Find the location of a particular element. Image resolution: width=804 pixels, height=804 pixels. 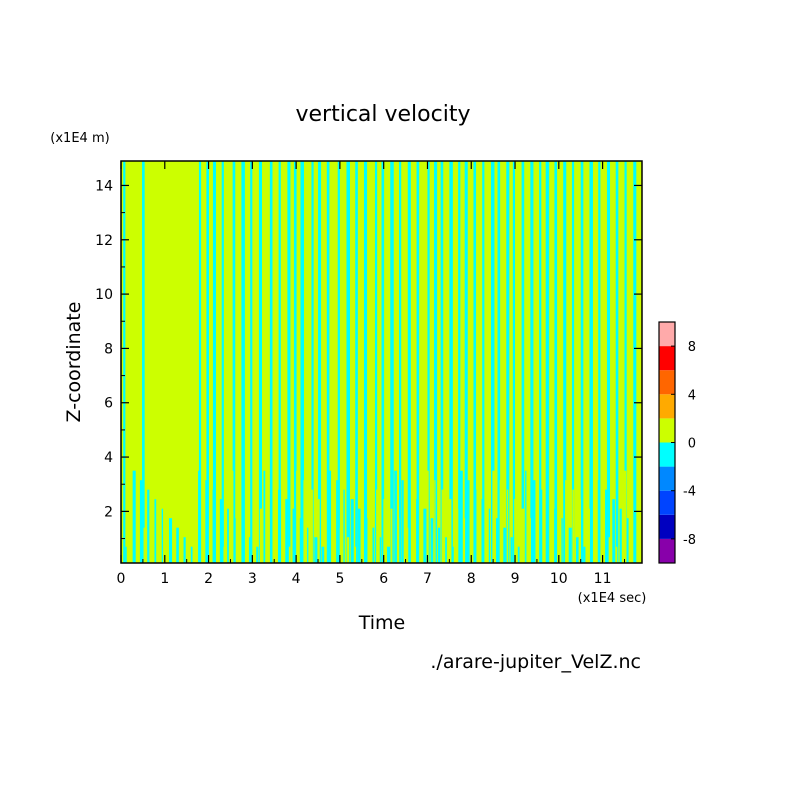

colorbar-tick-label: 4 is located at coordinates (692, 395).